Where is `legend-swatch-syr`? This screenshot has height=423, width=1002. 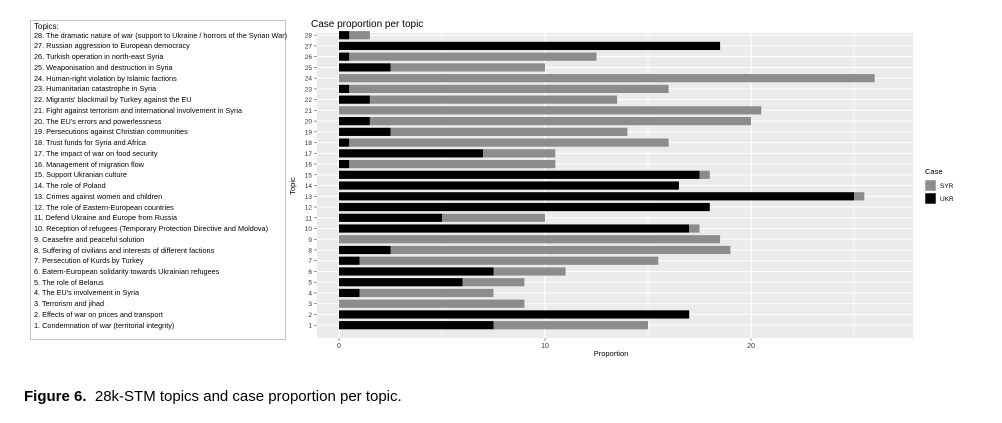 legend-swatch-syr is located at coordinates (930, 185).